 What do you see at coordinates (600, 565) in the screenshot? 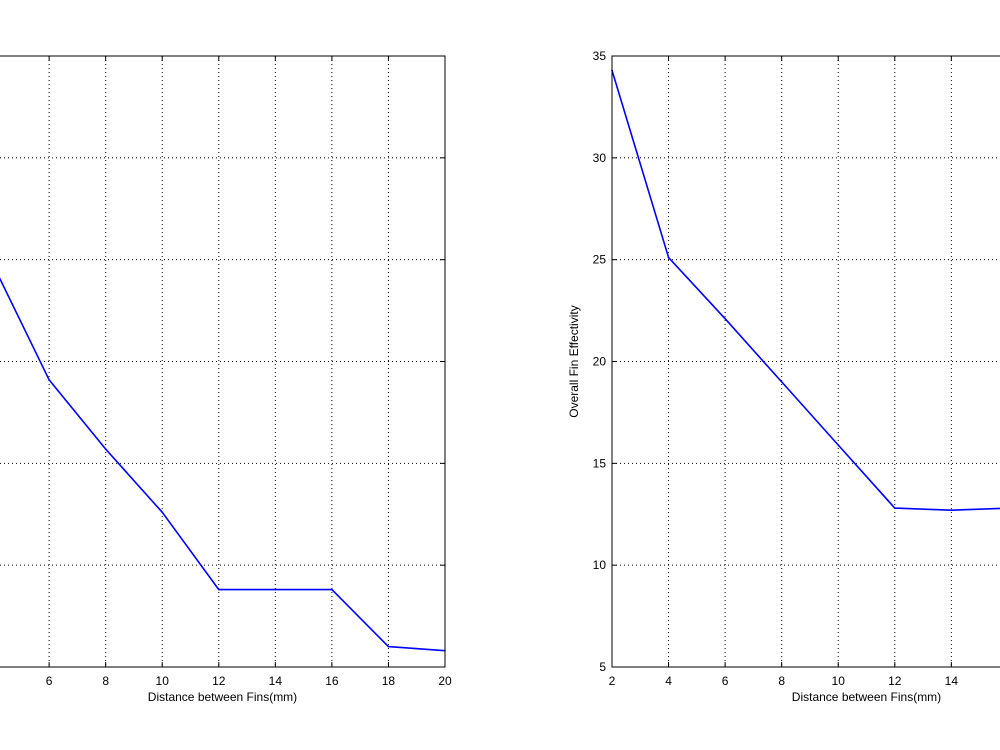
I see `y-tick-label: 10` at bounding box center [600, 565].